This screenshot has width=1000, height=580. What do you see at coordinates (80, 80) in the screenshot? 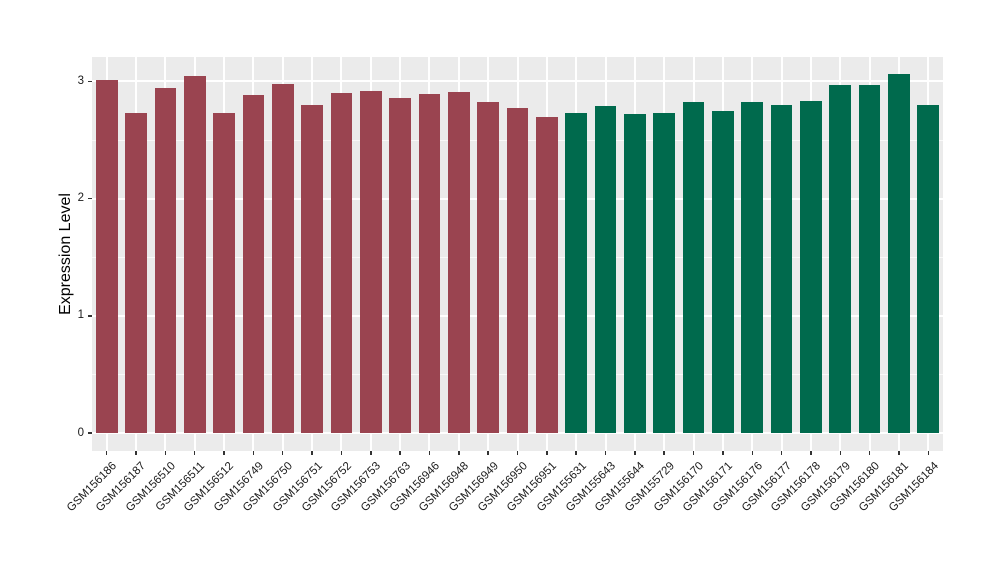
I see `y-axis-tick-label: 3` at bounding box center [80, 80].